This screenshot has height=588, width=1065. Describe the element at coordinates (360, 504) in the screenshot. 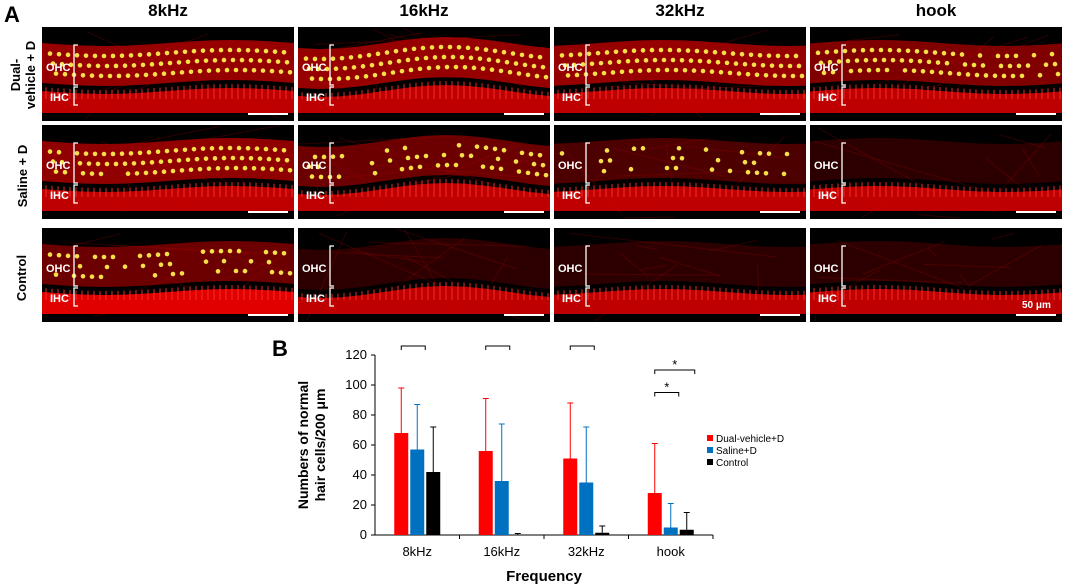

I see `y-tick-label: 20` at that location.